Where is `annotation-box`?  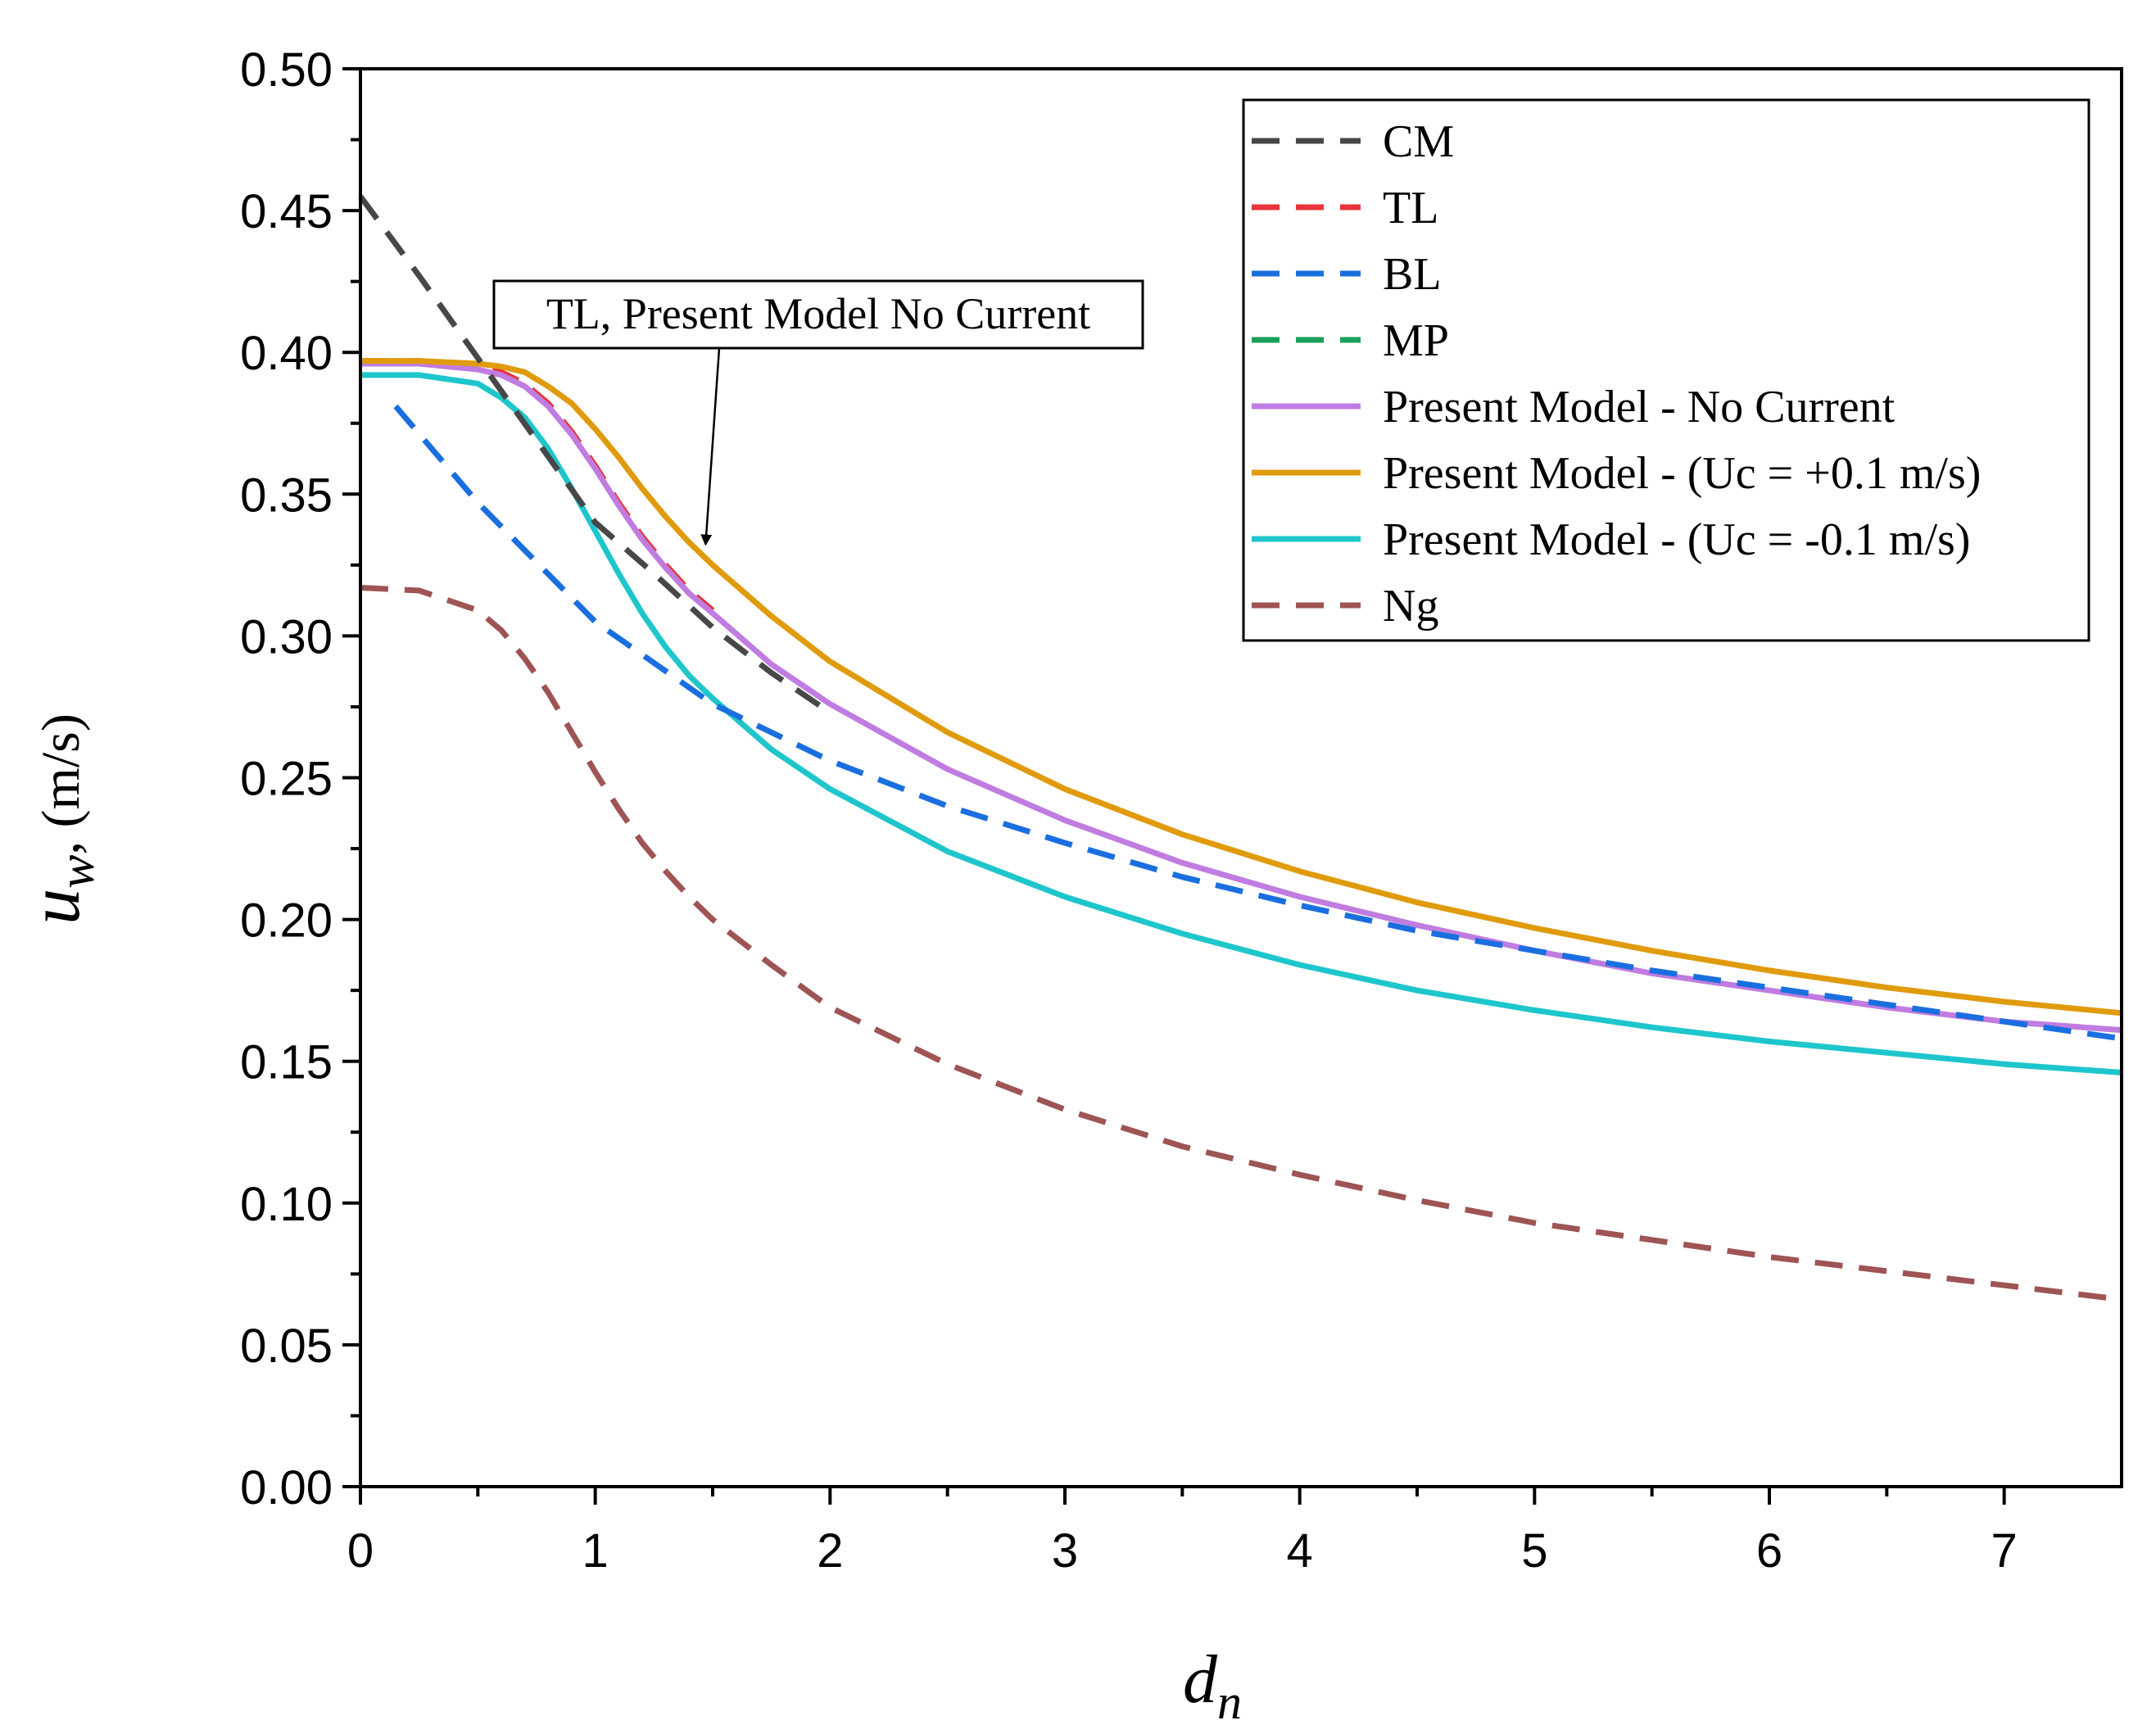
annotation-box is located at coordinates (818, 314).